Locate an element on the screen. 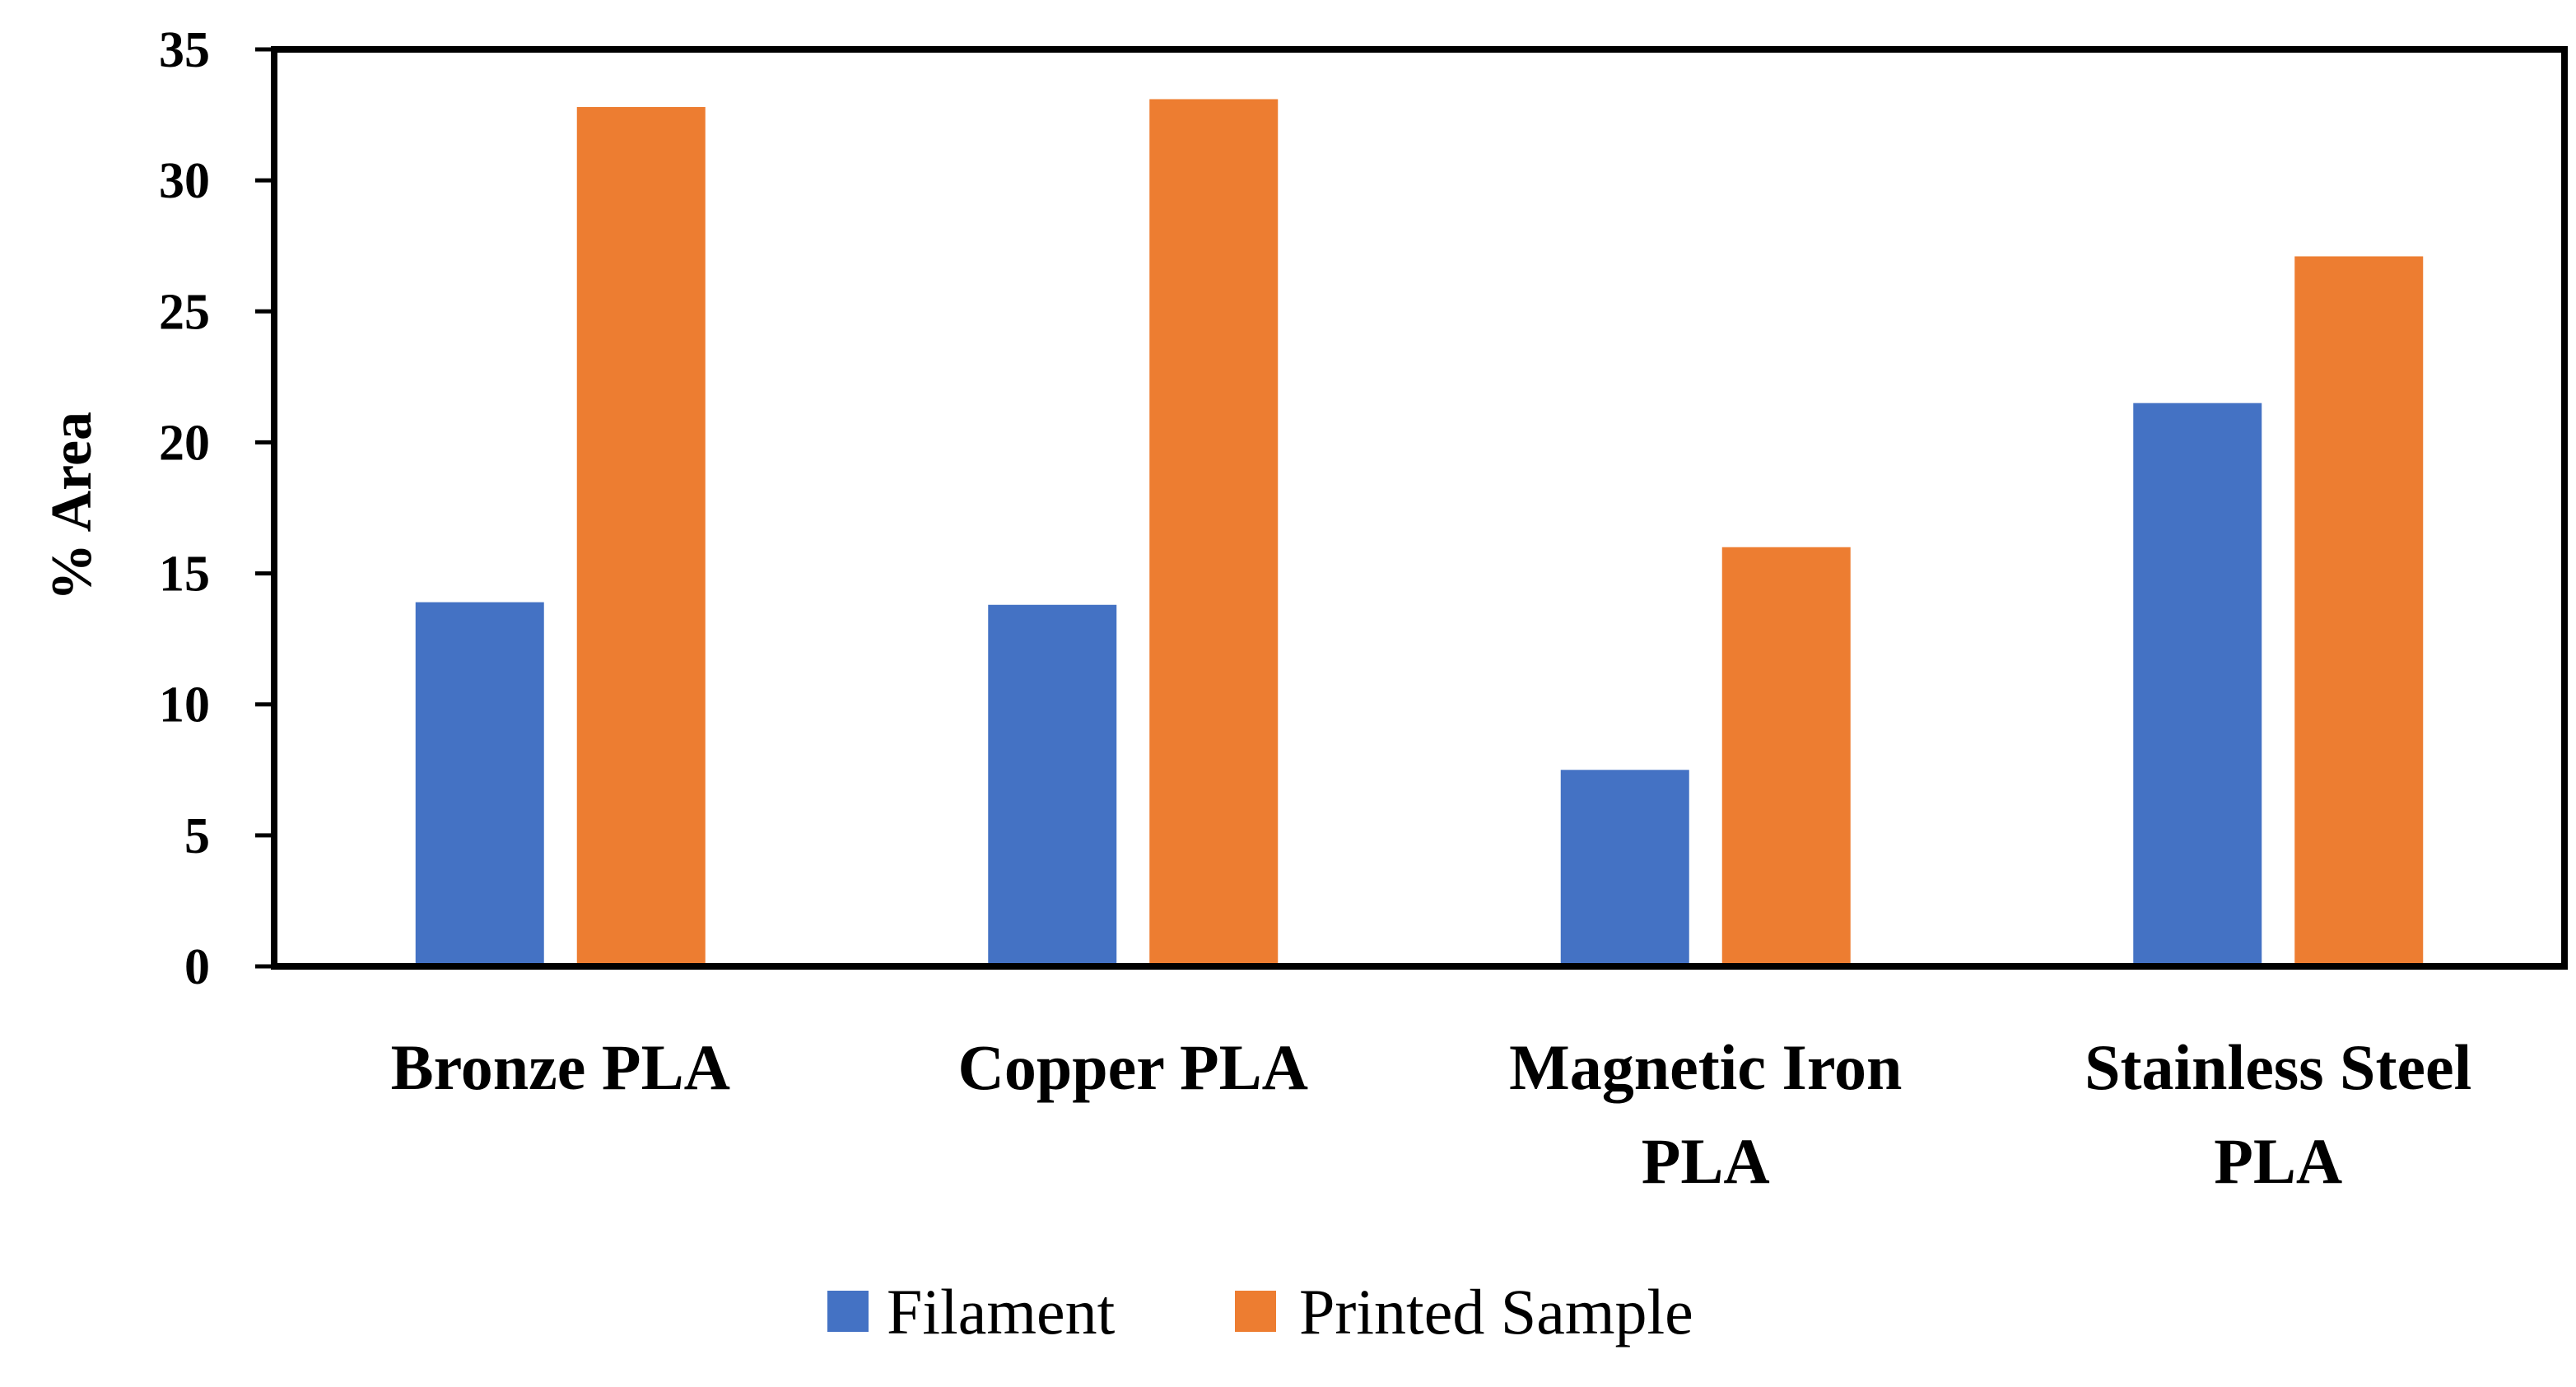 This screenshot has height=1387, width=2576. y-tick-label: 20 is located at coordinates (184, 443).